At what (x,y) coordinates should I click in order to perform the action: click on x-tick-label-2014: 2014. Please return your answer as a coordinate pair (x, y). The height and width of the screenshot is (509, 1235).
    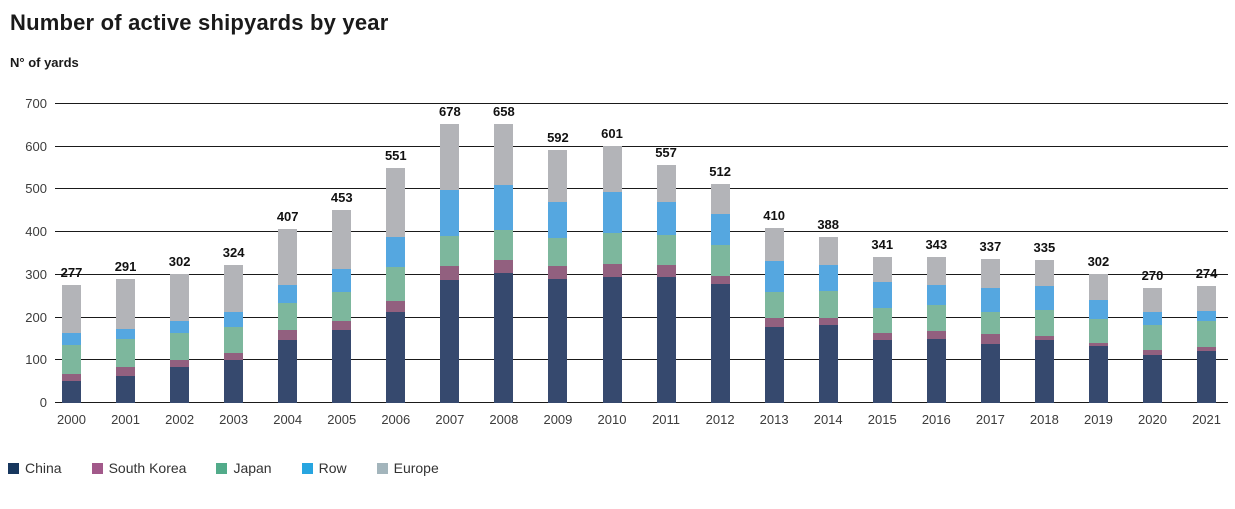
    Looking at the image, I should click on (828, 419).